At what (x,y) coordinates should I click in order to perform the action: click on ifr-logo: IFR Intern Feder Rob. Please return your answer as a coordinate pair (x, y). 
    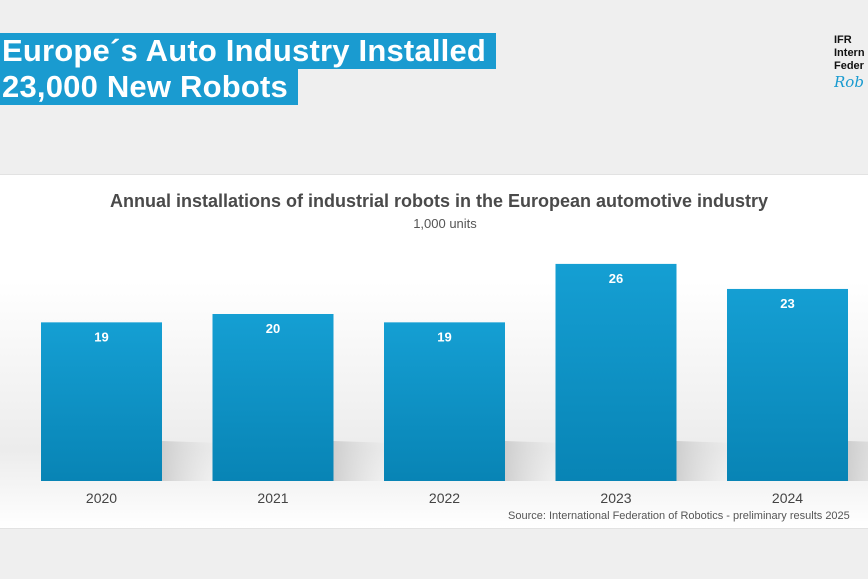
    Looking at the image, I should click on (851, 65).